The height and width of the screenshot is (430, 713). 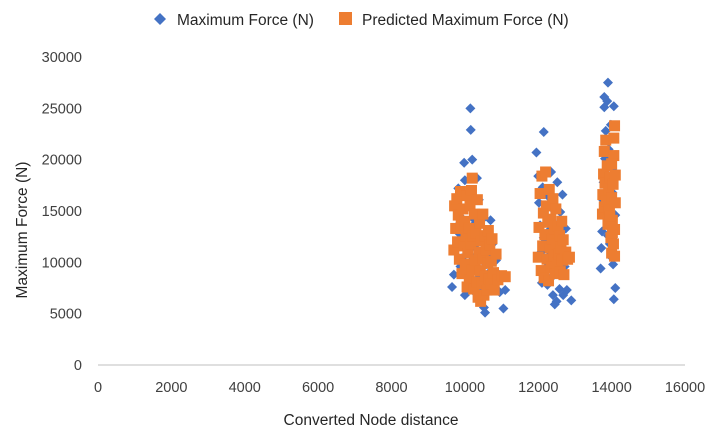 What do you see at coordinates (465, 20) in the screenshot?
I see `legend-label-predicted-maximum-force: Predicted Maximum Force (N)` at bounding box center [465, 20].